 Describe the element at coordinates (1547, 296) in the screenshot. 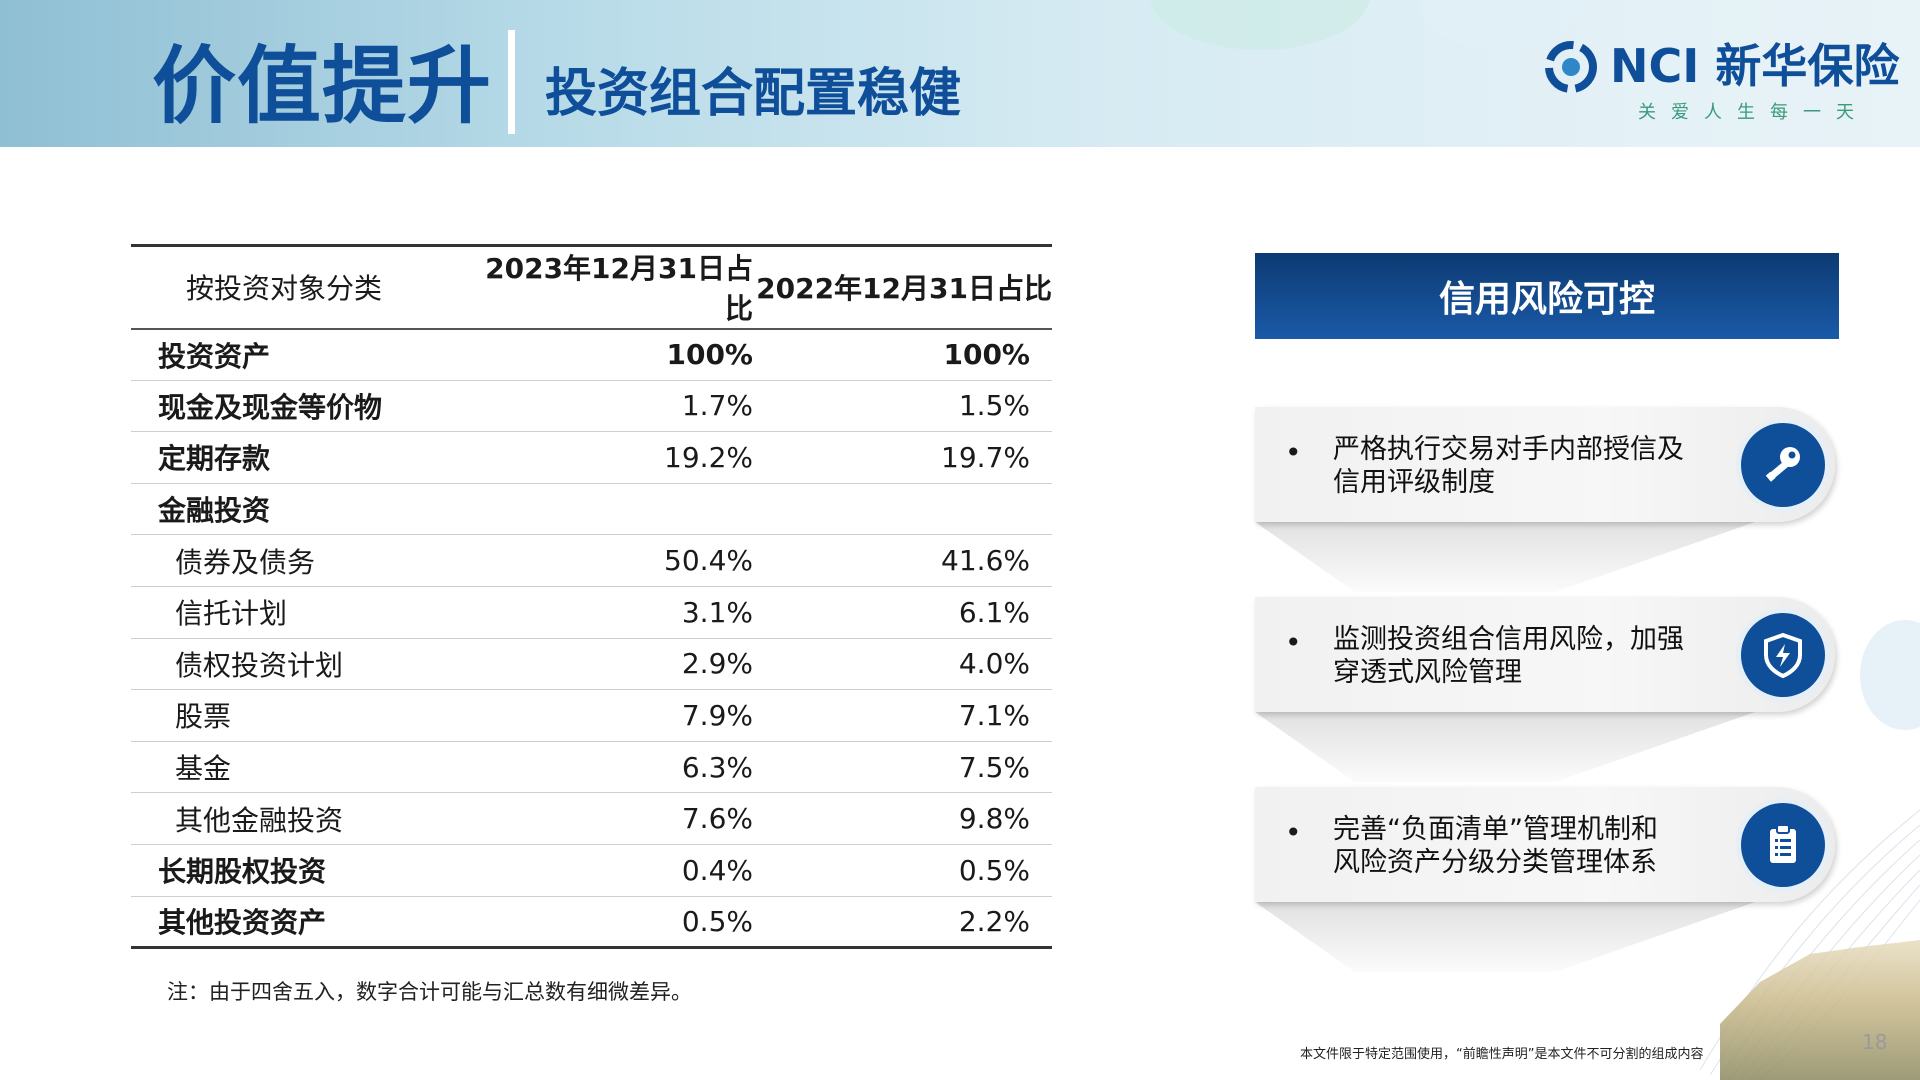

I see `risk-panel-title: 信用风险可控` at that location.